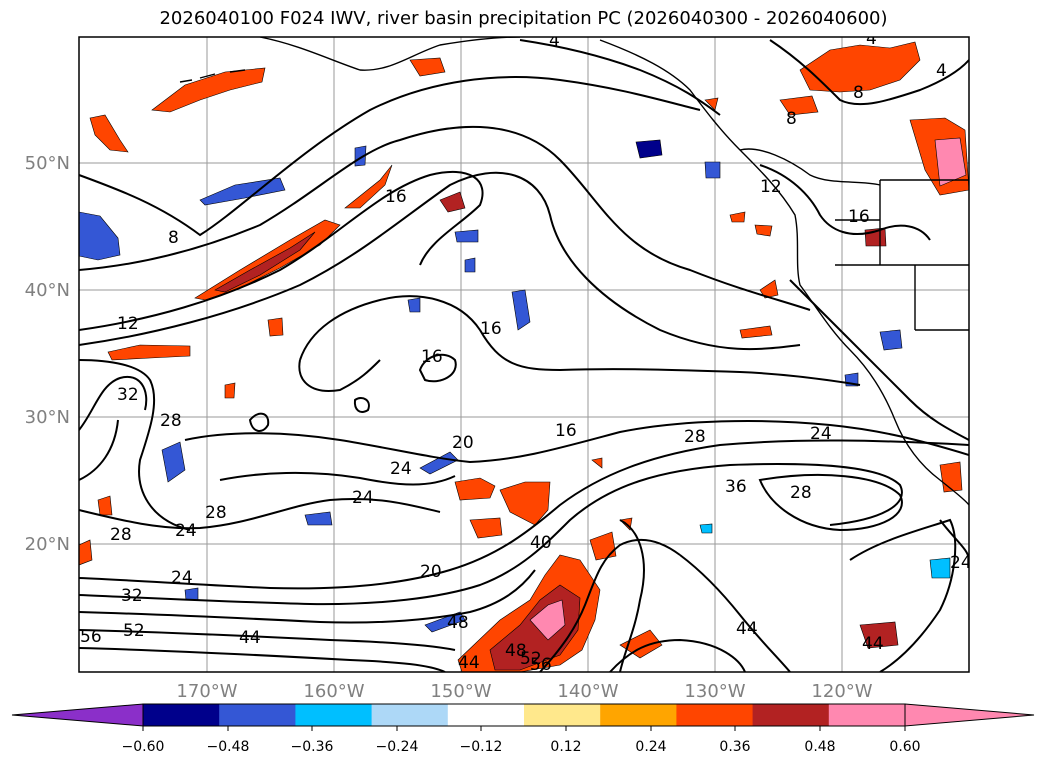  Describe the element at coordinates (541, 543) in the screenshot. I see `contour-label: 40` at that location.